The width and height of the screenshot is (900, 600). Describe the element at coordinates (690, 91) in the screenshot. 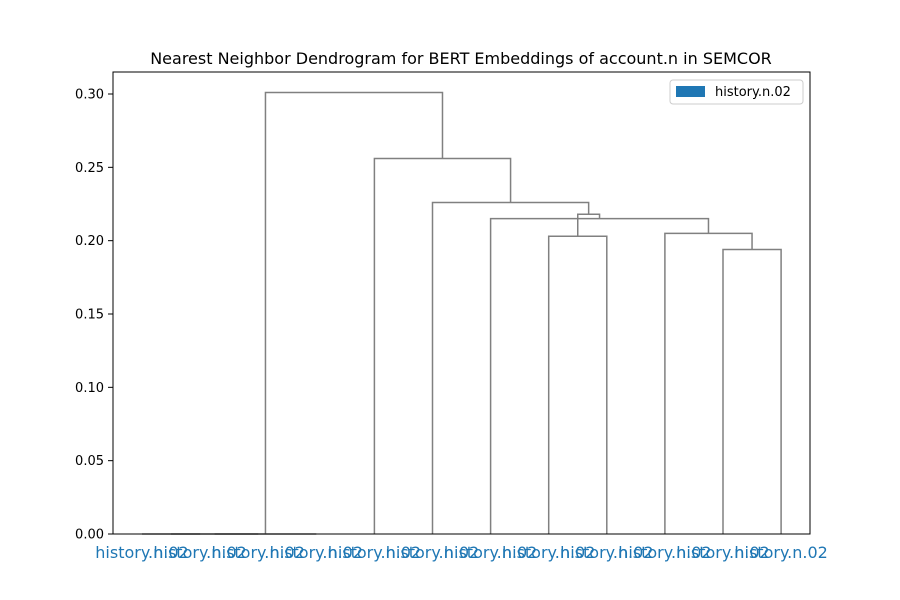

I see `legend-swatch` at that location.